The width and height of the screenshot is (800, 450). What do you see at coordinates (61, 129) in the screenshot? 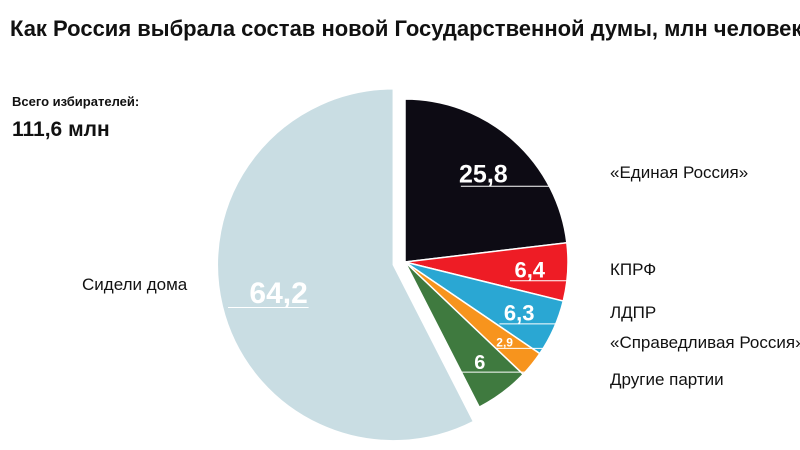
I see `total-voters-value: 111,6 млн` at bounding box center [61, 129].